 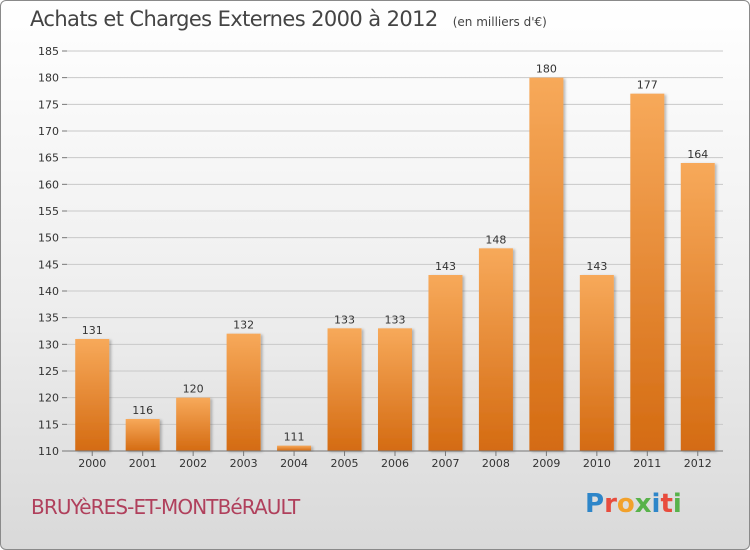 I want to click on chart-title: Achats et Charges Externes 2000 à 2012, so click(x=234, y=19).